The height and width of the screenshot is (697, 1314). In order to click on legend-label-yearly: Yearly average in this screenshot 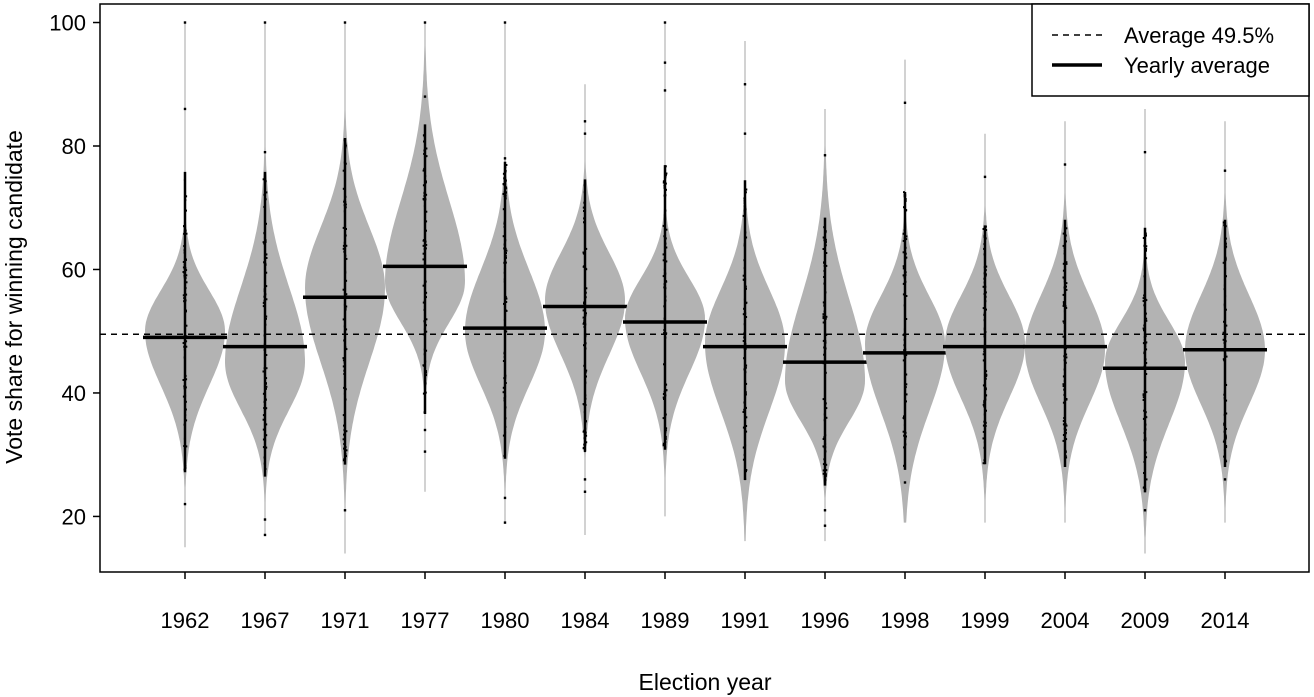, I will do `click(1197, 65)`.